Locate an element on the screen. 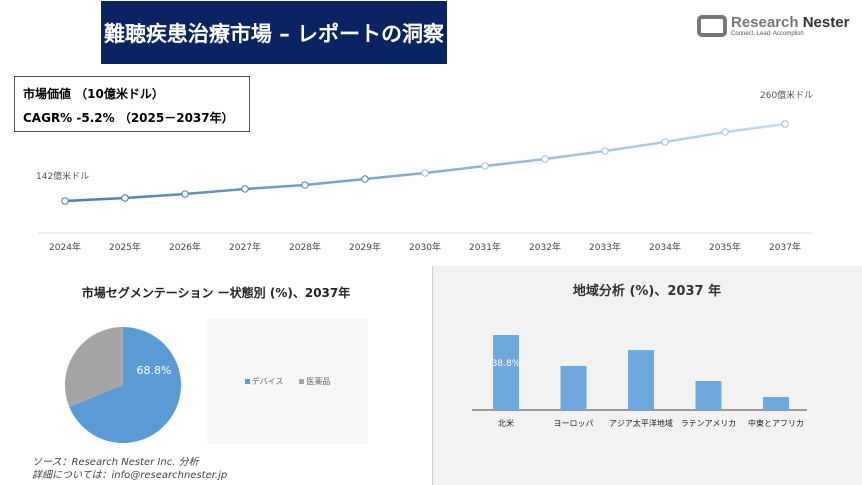 This screenshot has width=862, height=485. legend-item-drugs: 医薬品 is located at coordinates (314, 381).